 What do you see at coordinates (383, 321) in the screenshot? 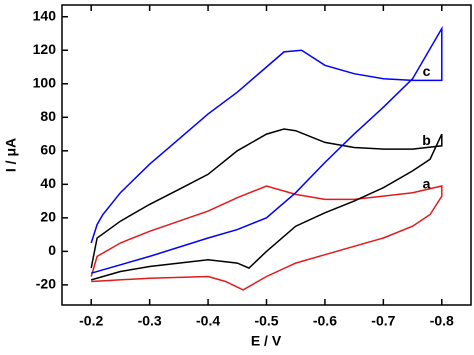
I see `x-tick-label: -0.7` at bounding box center [383, 321].